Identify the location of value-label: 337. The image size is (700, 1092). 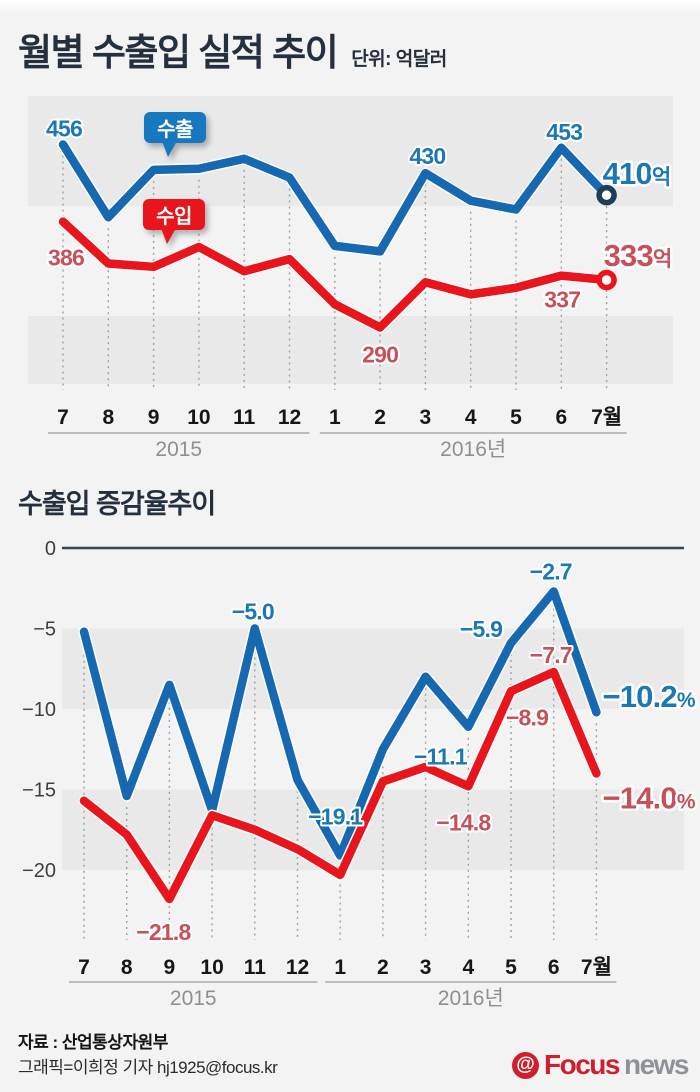
(562, 300).